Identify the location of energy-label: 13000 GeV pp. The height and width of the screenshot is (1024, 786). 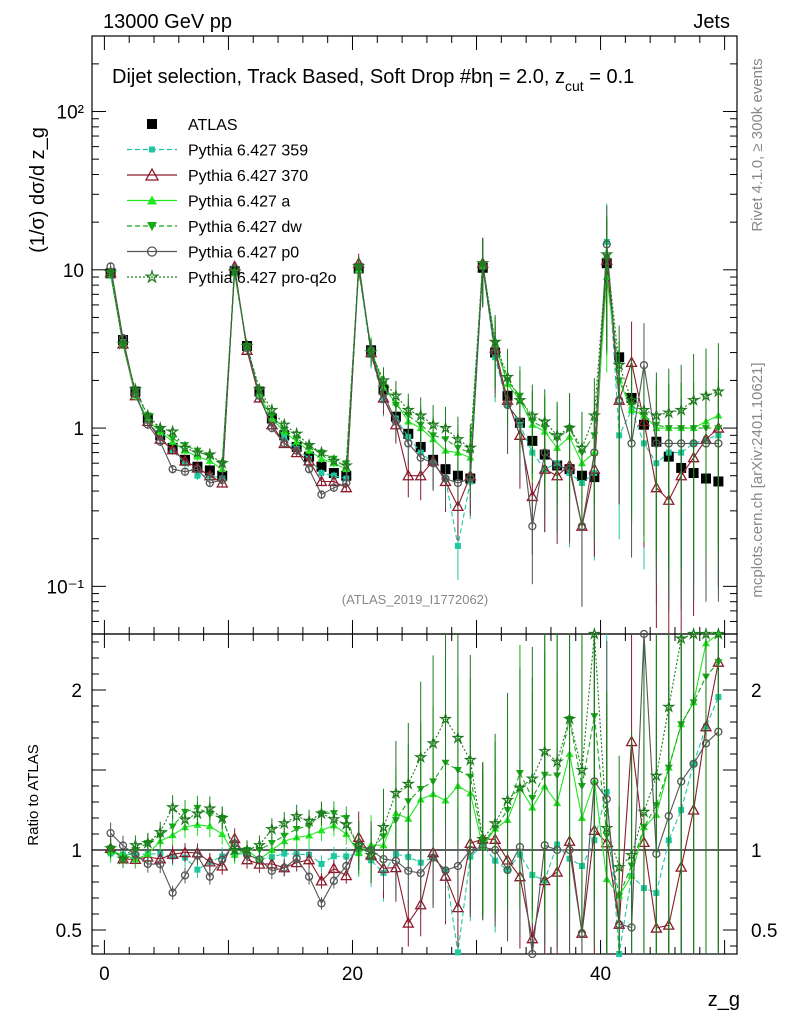
(167, 22).